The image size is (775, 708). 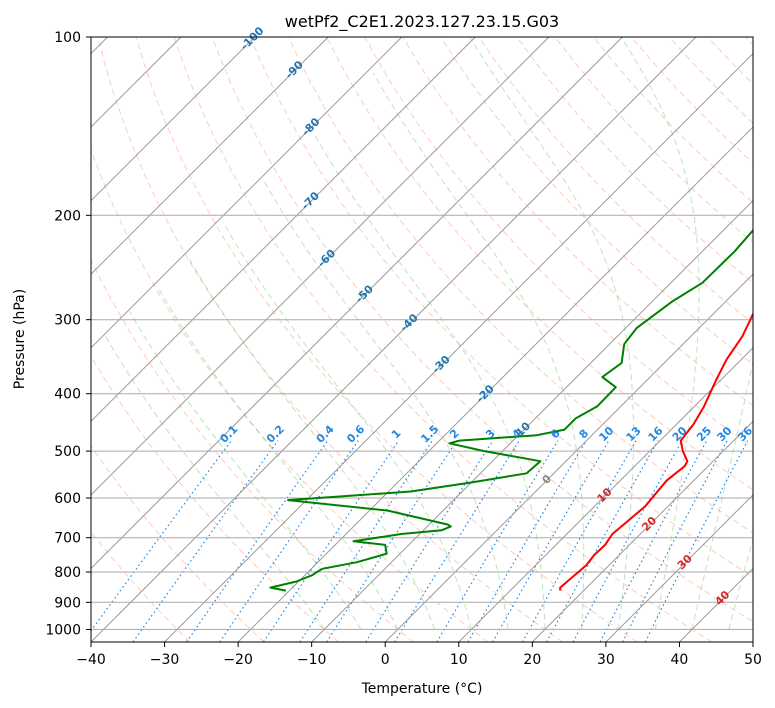 I want to click on y-tick-label: 500, so click(x=67, y=452).